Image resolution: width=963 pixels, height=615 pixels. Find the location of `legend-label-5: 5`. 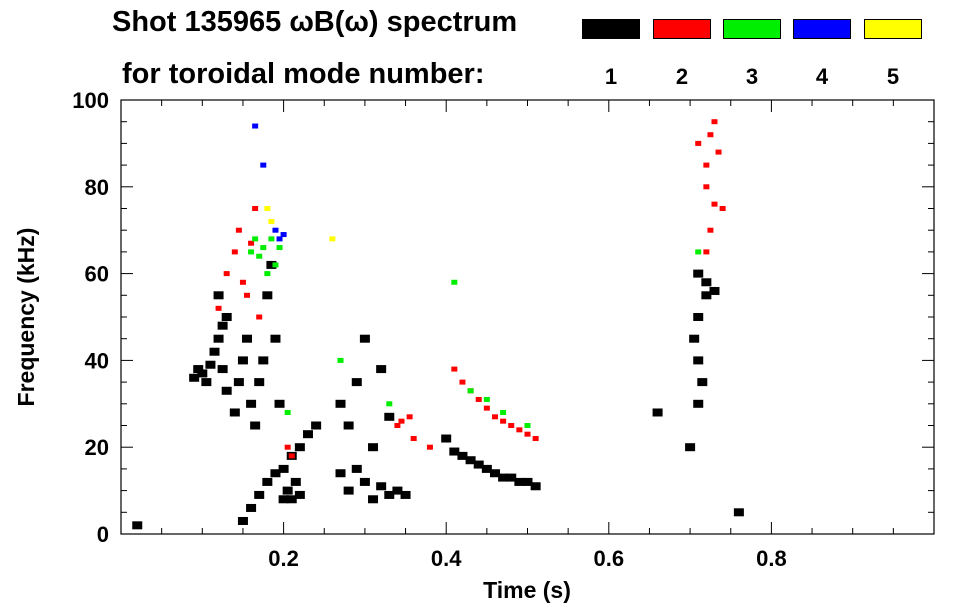

legend-label-5: 5 is located at coordinates (893, 76).